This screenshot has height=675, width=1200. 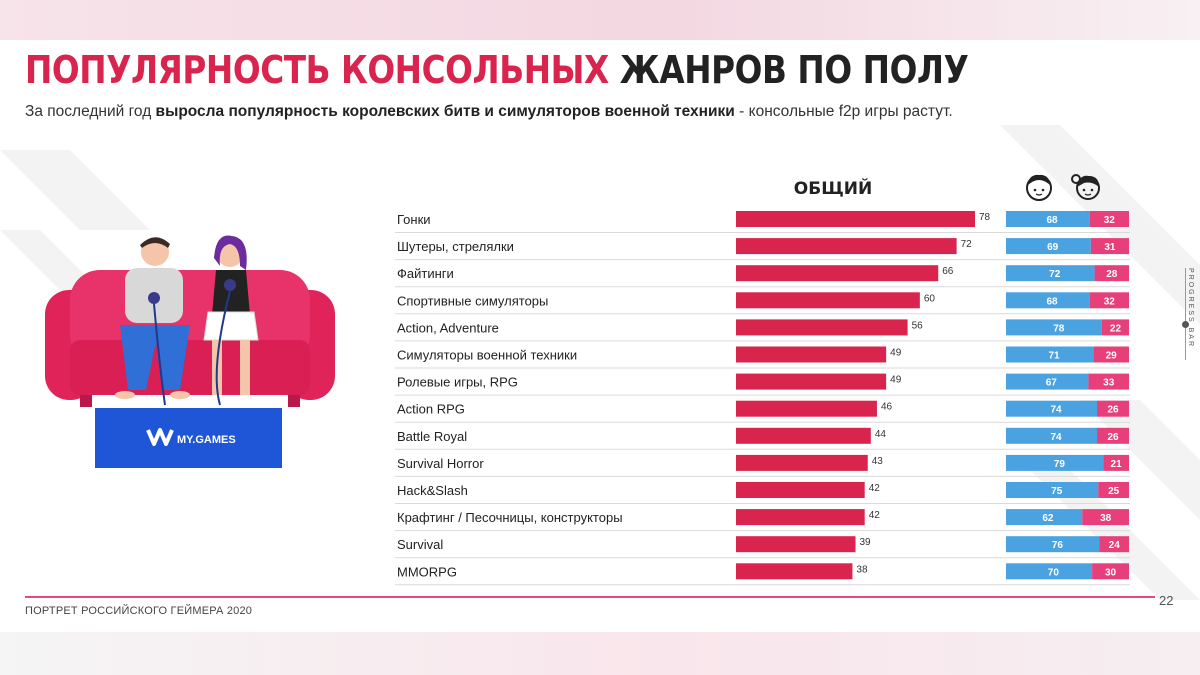 What do you see at coordinates (457, 382) in the screenshot?
I see `category-label: Ролевые игры, RPG` at bounding box center [457, 382].